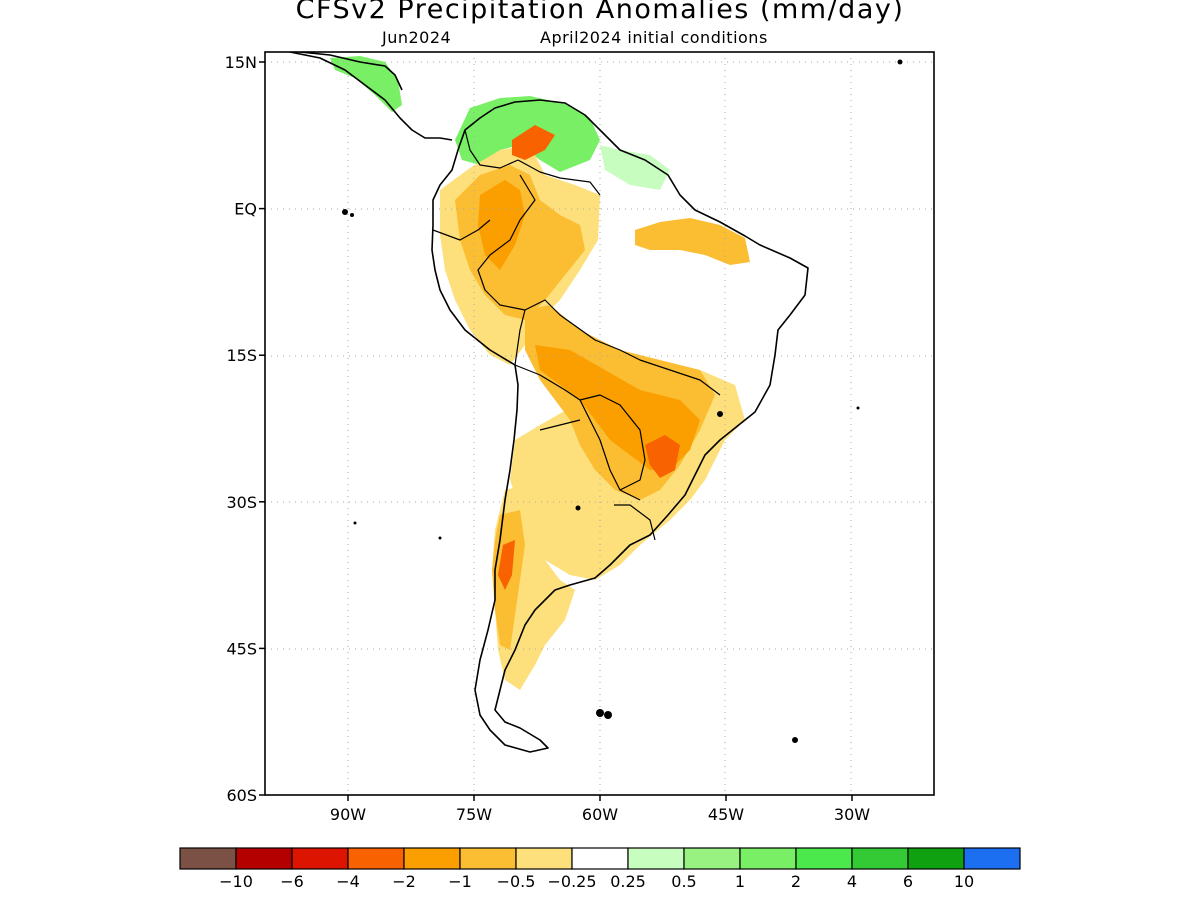 This screenshot has height=900, width=1200. What do you see at coordinates (245, 209) in the screenshot?
I see `lat-tick-label: EQ` at bounding box center [245, 209].